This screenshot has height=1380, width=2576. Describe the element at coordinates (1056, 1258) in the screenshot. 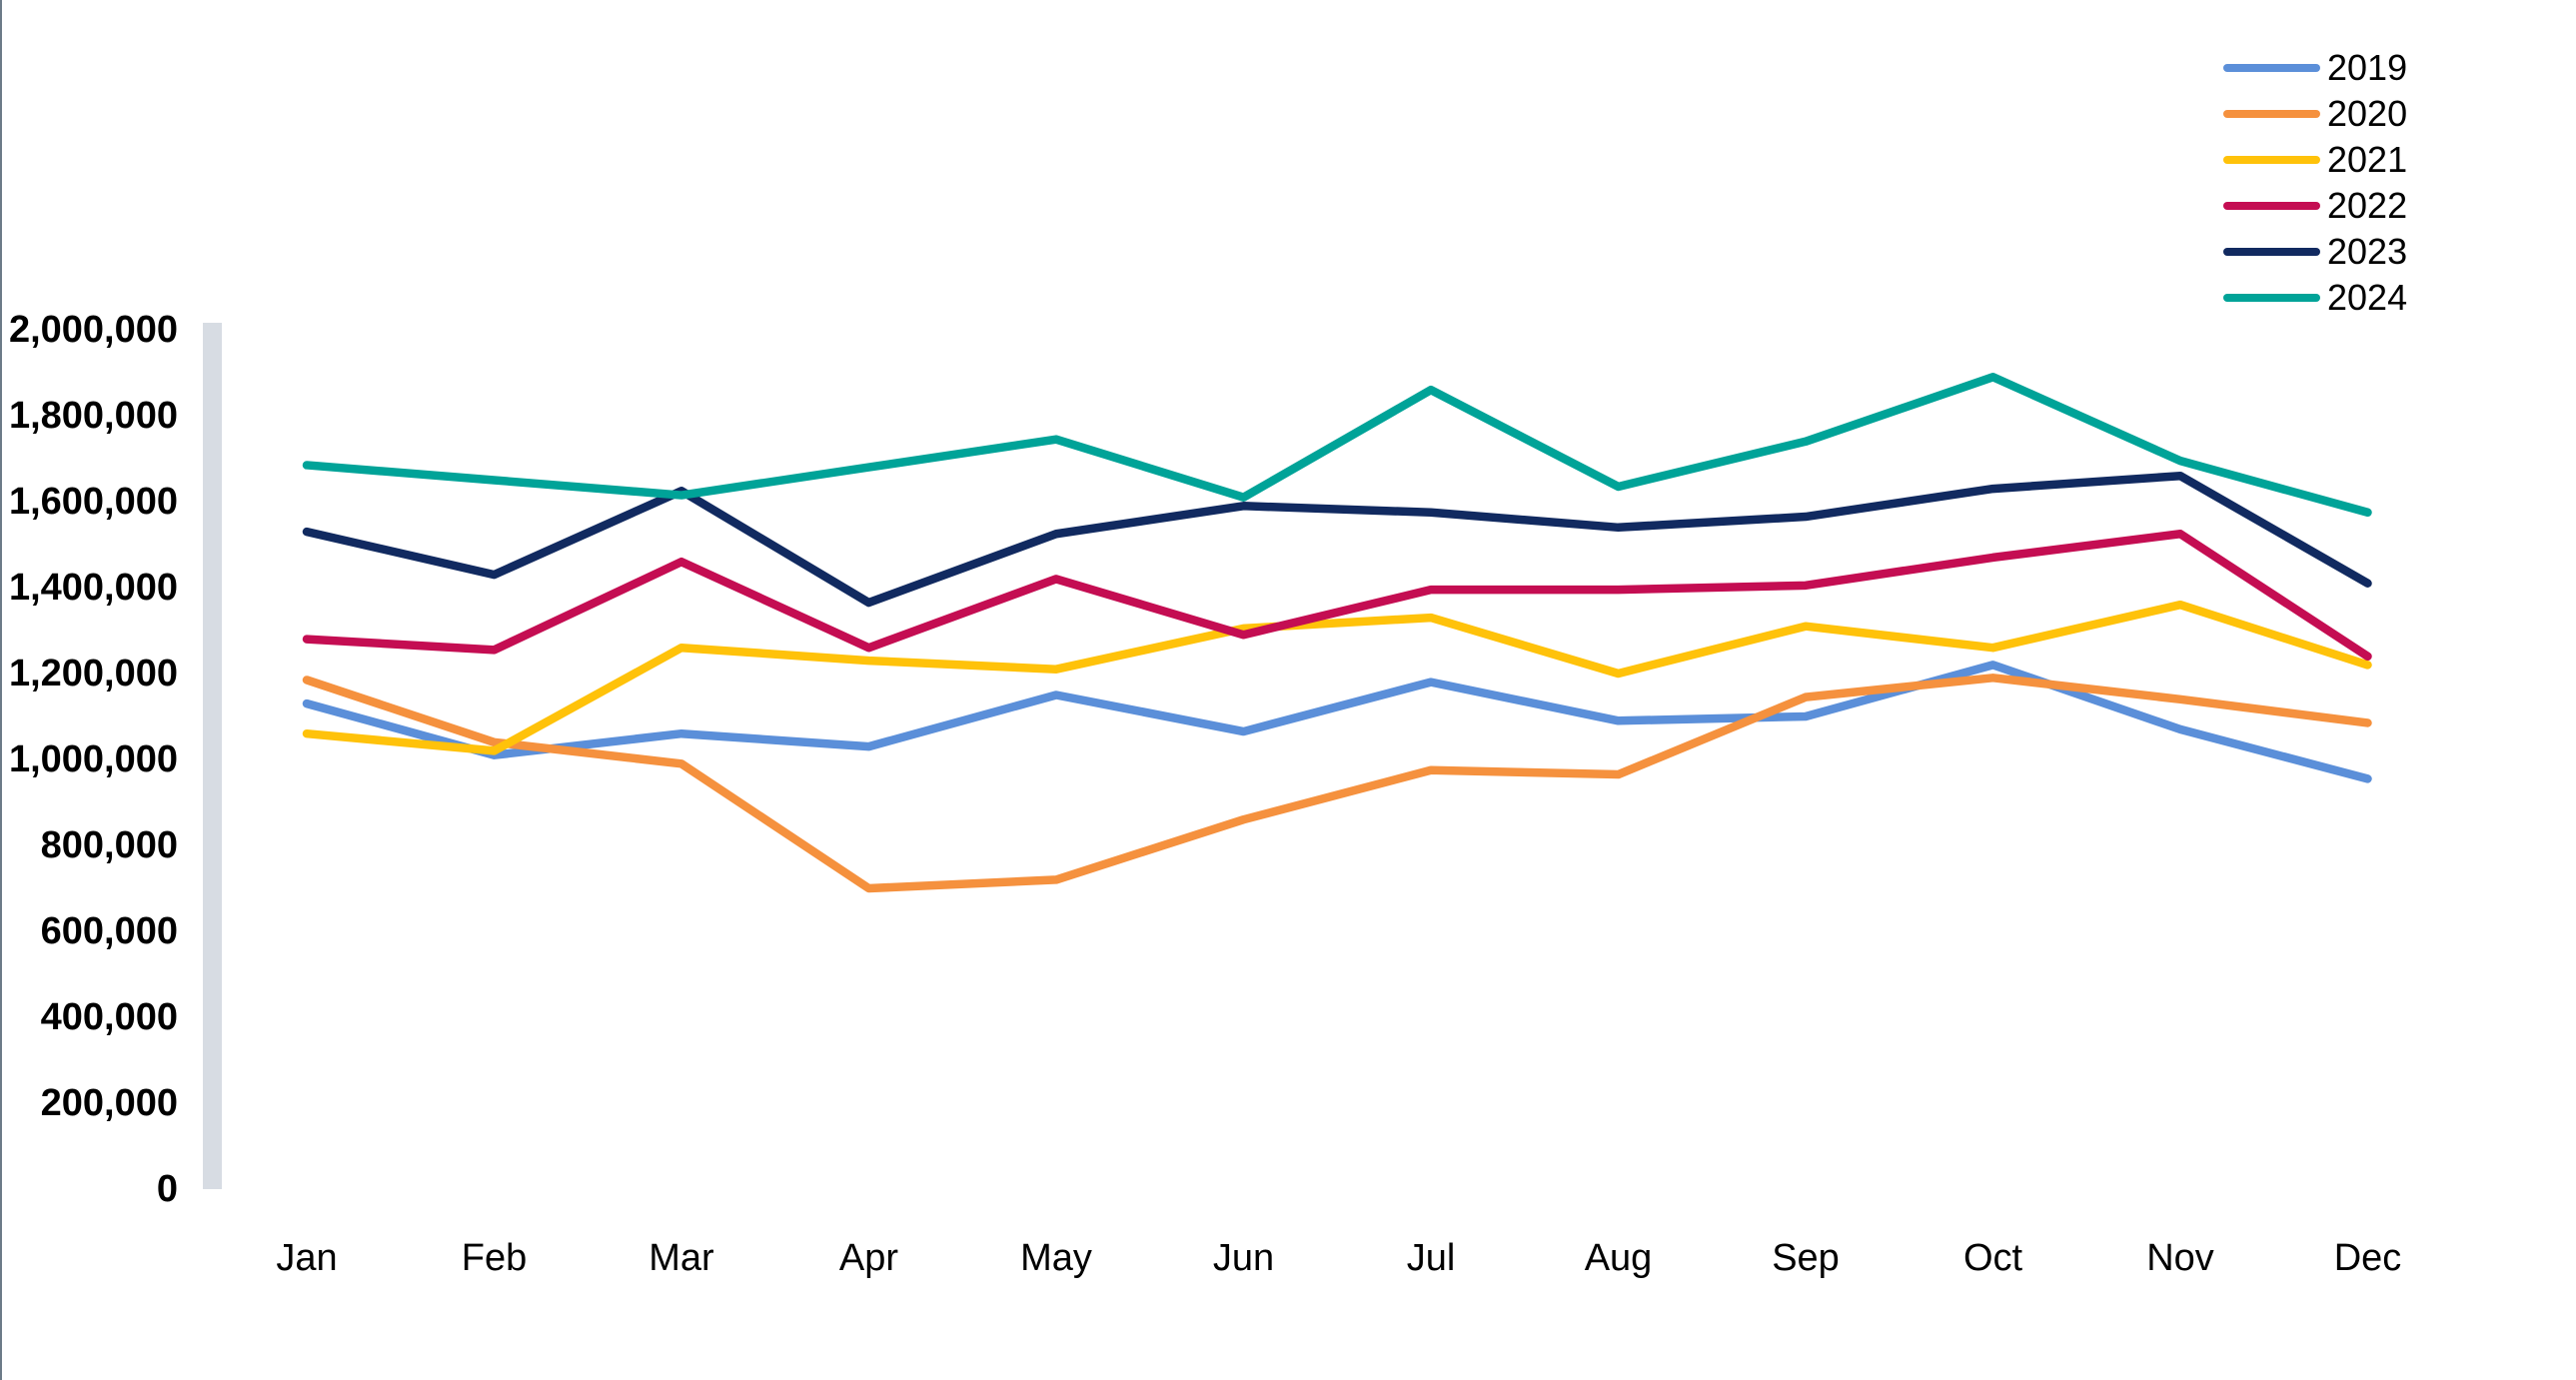

I see `x-axis-month-label: May` at that location.